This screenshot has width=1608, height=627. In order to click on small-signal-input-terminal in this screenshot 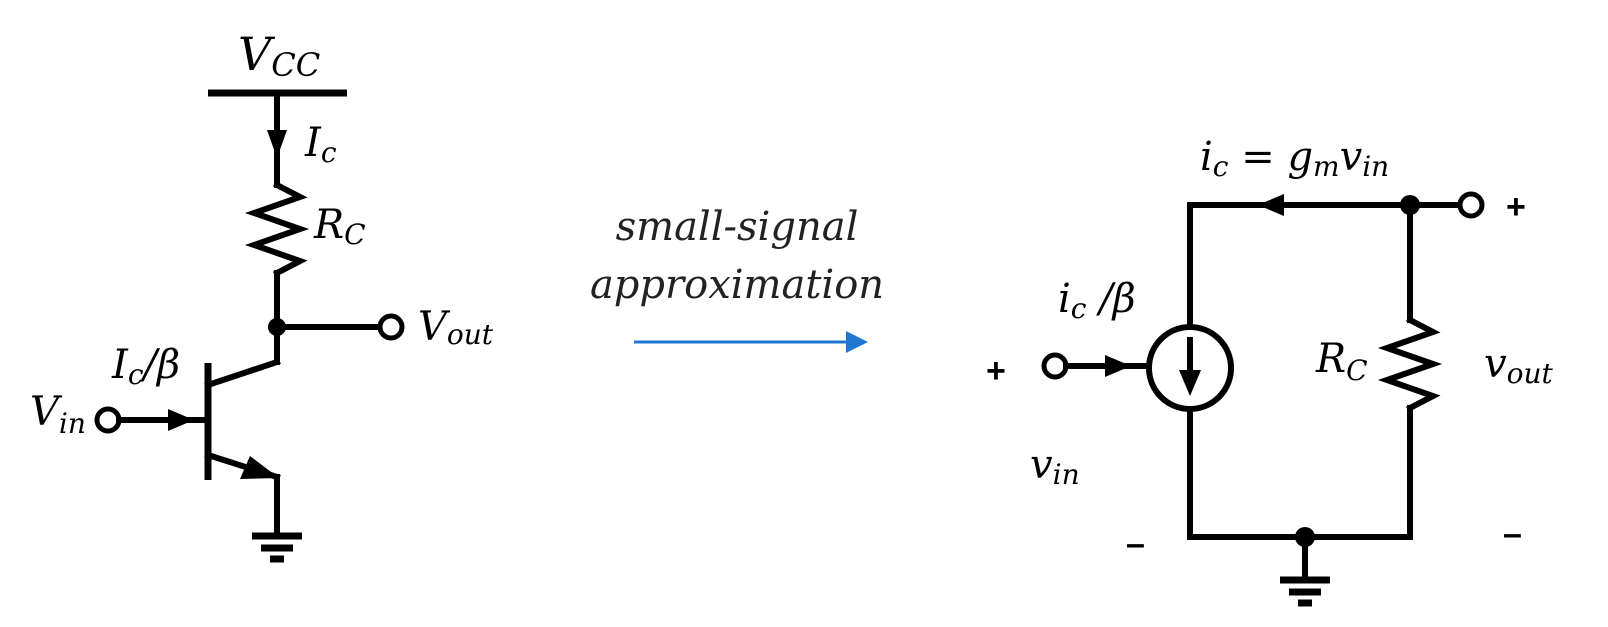, I will do `click(1055, 366)`.